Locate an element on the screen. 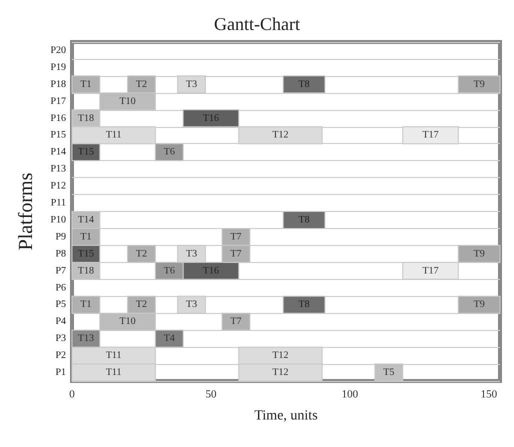 The width and height of the screenshot is (514, 447). x-axis-title: Time, units is located at coordinates (286, 416).